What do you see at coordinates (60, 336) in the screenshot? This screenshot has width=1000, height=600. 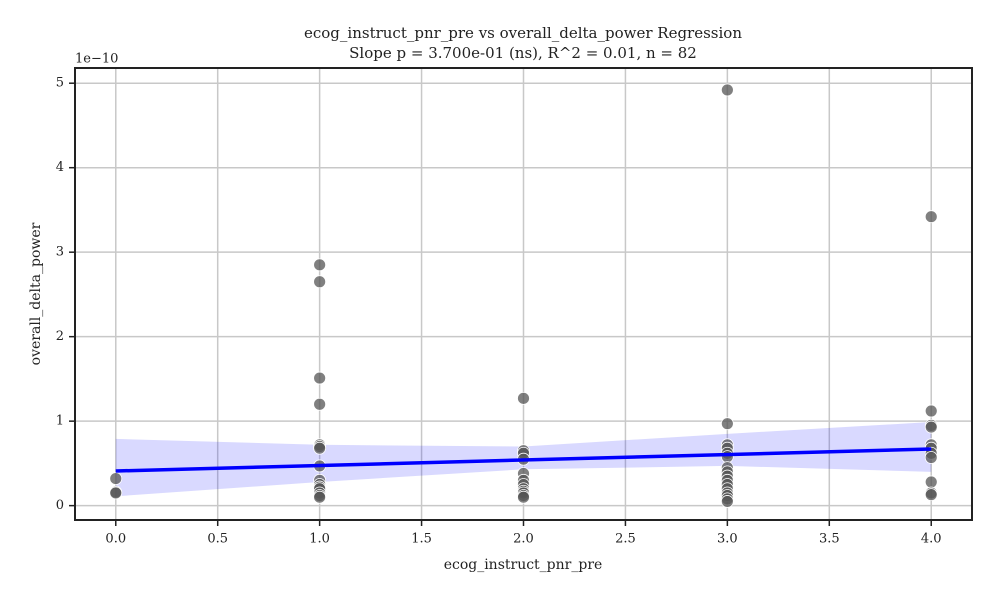 I see `y-tick-label: 2` at bounding box center [60, 336].